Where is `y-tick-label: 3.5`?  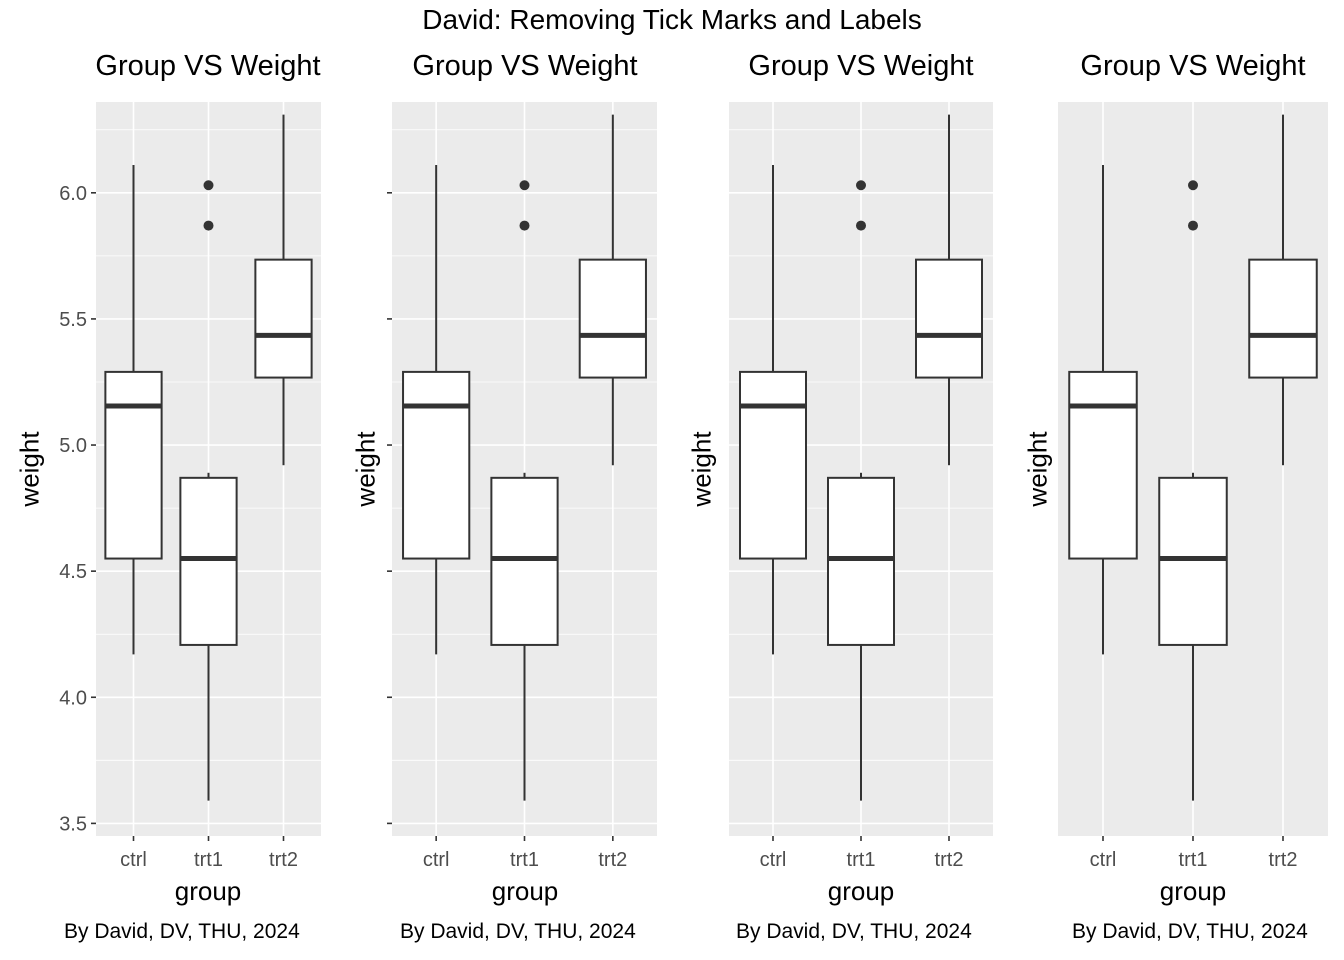
y-tick-label: 3.5 is located at coordinates (73, 824).